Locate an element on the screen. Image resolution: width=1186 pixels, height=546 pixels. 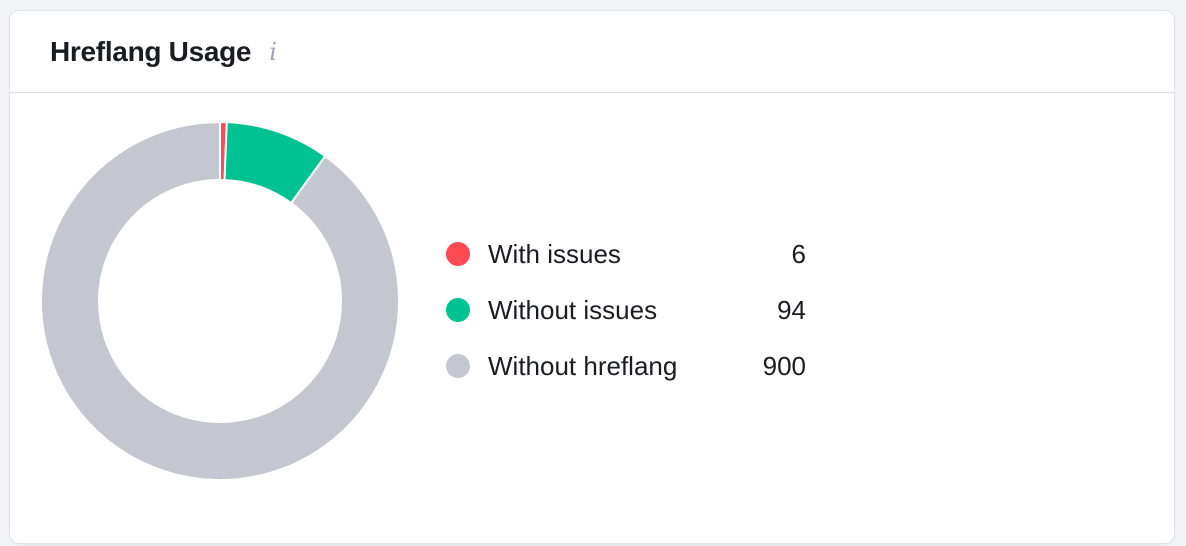
gray-dot-icon is located at coordinates (458, 366).